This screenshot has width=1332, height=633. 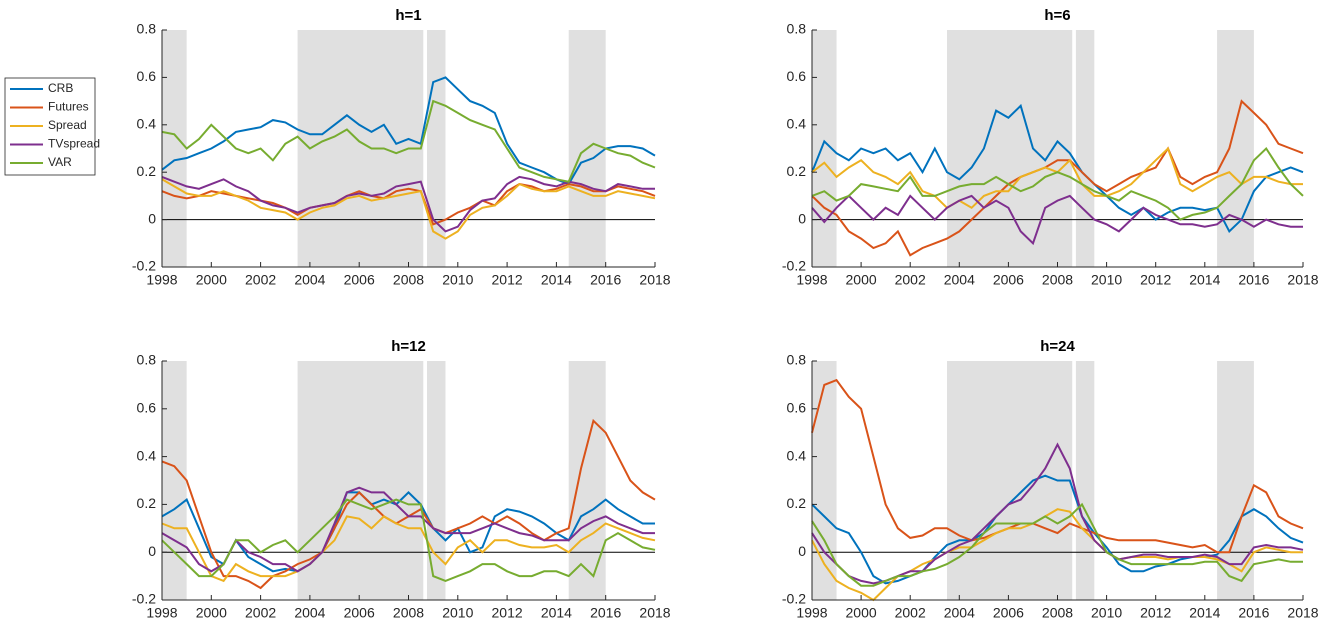 What do you see at coordinates (408, 15) in the screenshot?
I see `chart-title: h=1` at bounding box center [408, 15].